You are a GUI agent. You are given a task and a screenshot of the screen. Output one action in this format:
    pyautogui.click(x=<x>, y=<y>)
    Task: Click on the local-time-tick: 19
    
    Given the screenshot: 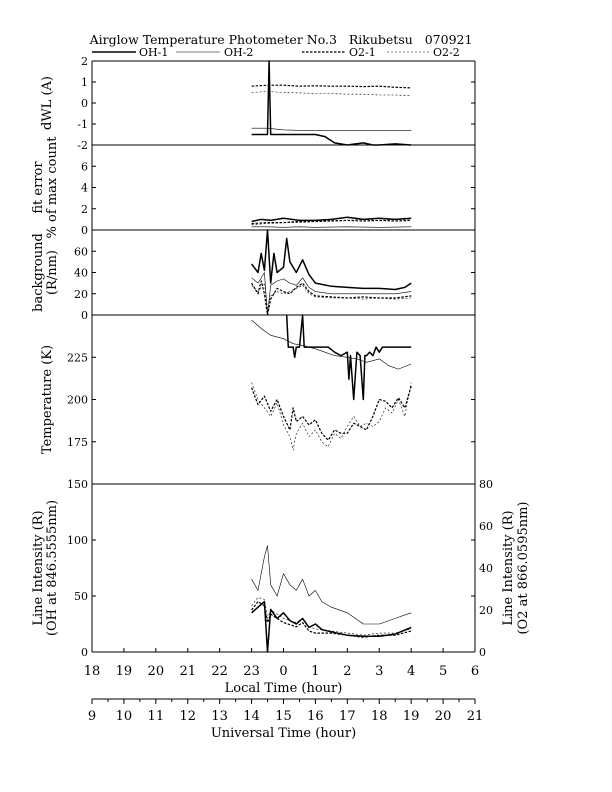 What is the action you would take?
    pyautogui.click(x=124, y=671)
    